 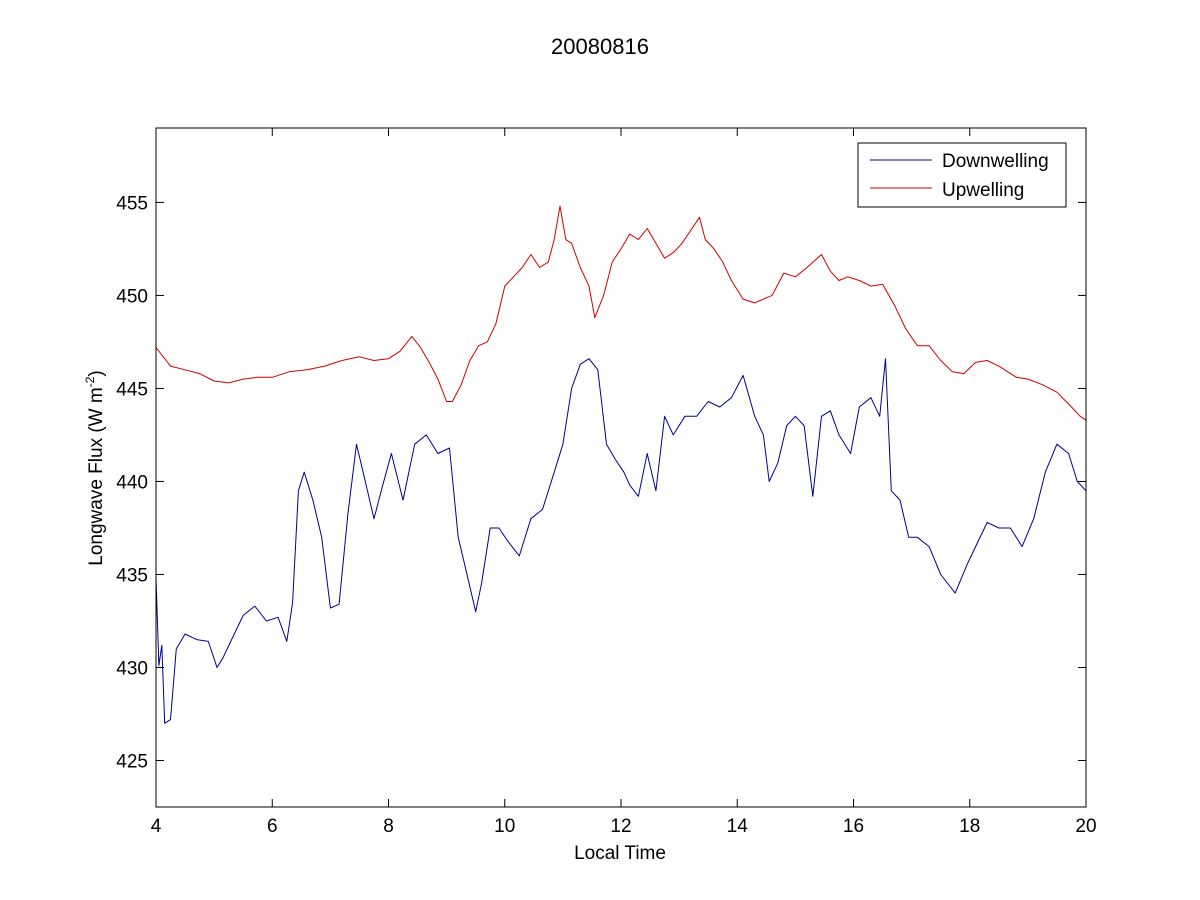 What do you see at coordinates (738, 826) in the screenshot?
I see `x-tick-label: 14` at bounding box center [738, 826].